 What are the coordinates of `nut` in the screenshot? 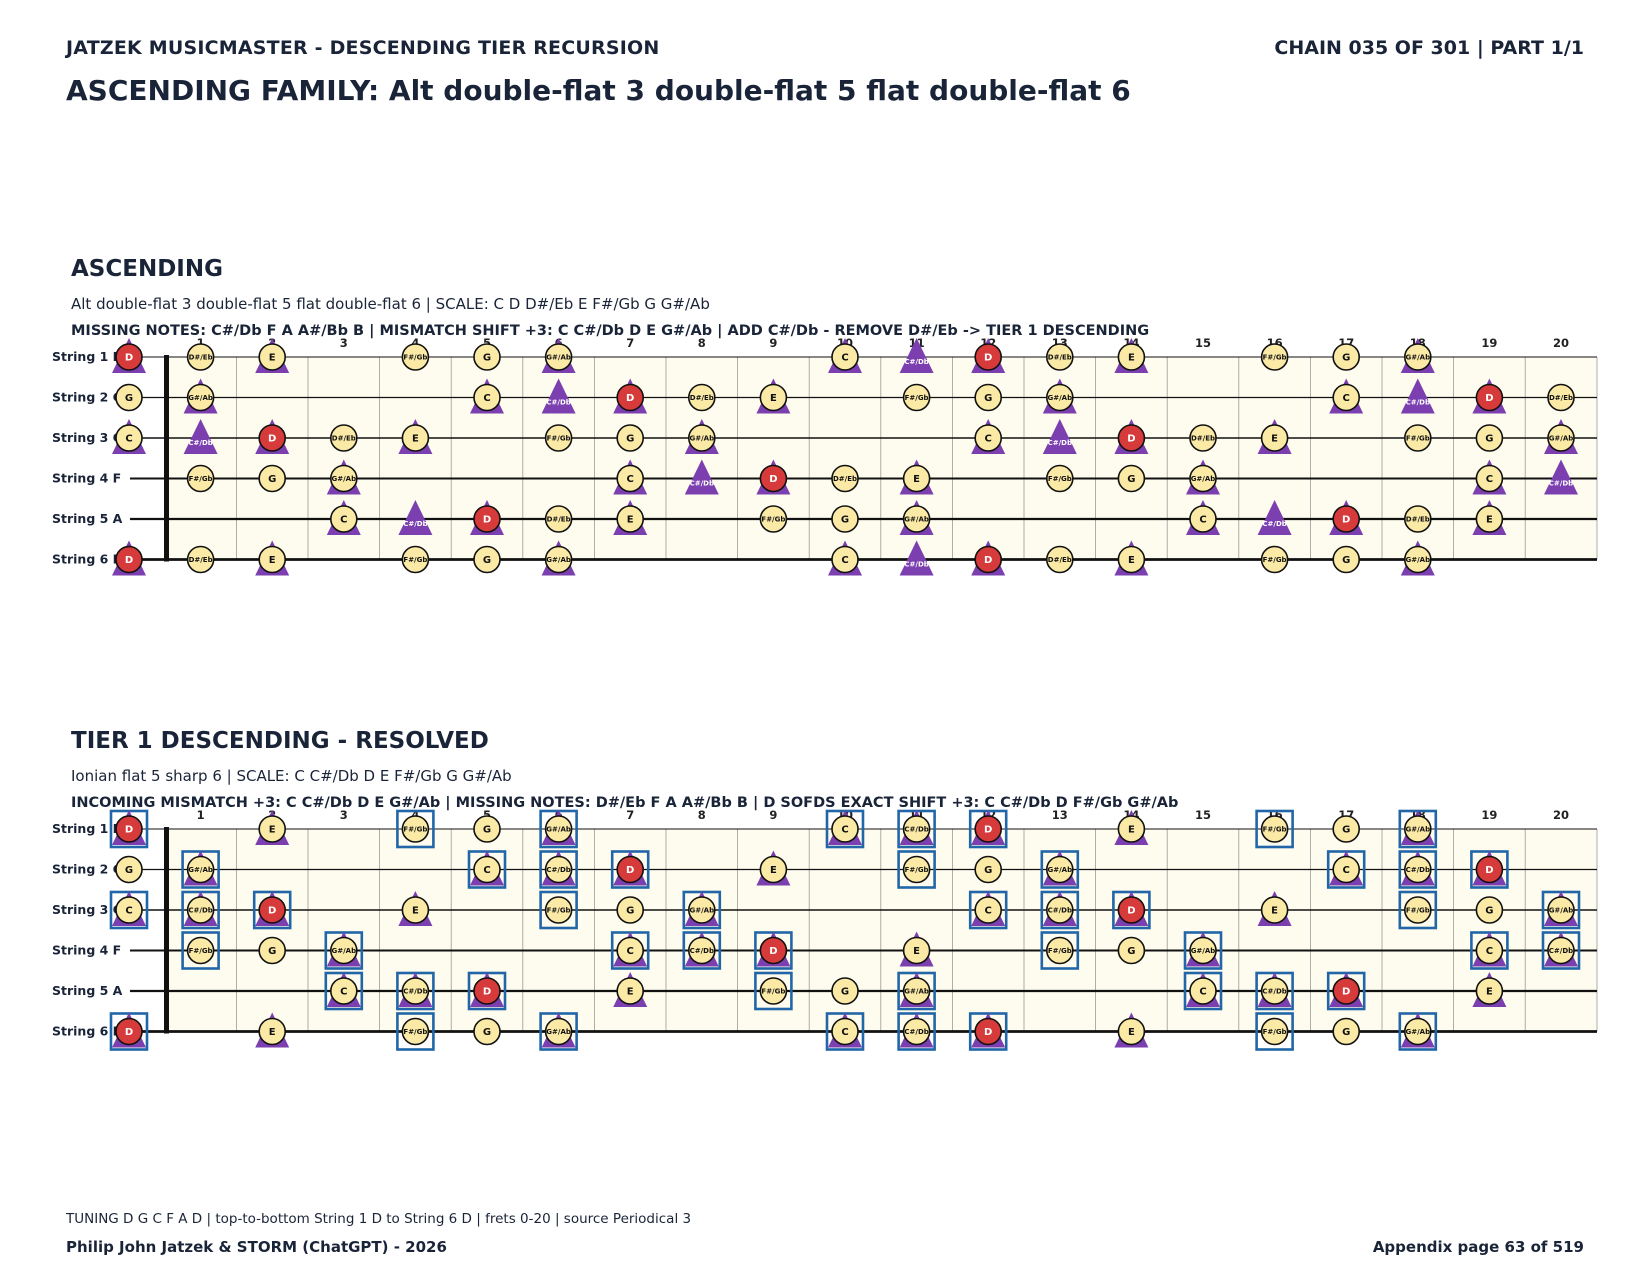 It's located at (166, 458).